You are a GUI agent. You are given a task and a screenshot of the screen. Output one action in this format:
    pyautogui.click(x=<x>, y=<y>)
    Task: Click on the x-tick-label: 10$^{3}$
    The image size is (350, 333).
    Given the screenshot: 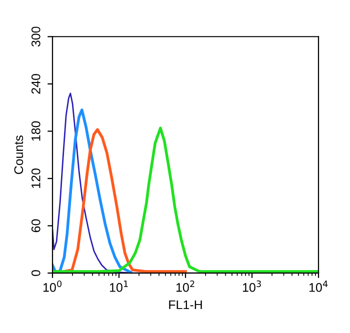 What is the action you would take?
    pyautogui.click(x=251, y=286)
    